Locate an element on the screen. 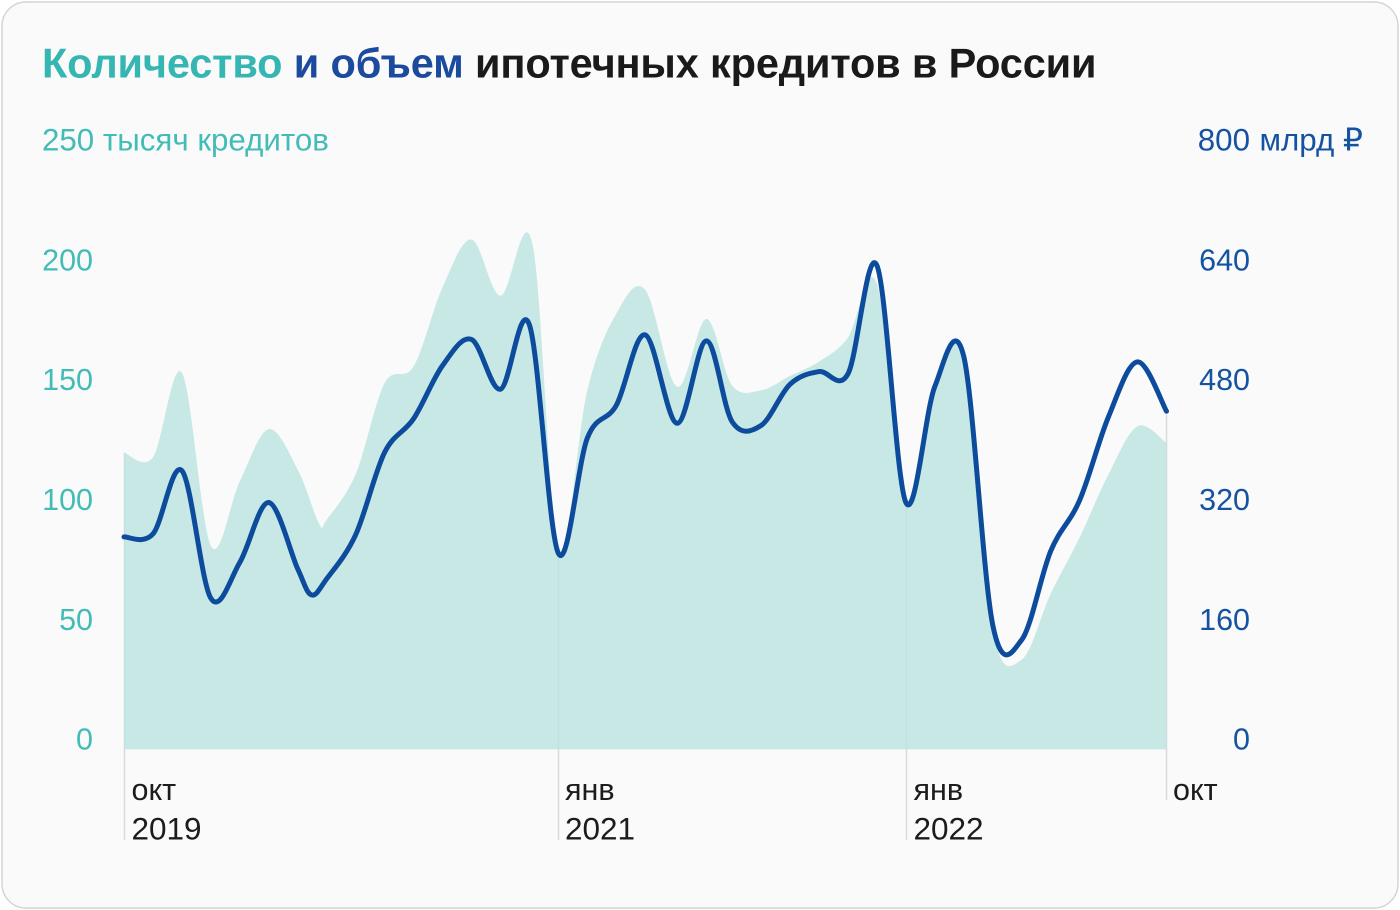  svg-text: млрд ₽ is located at coordinates (1311, 140).